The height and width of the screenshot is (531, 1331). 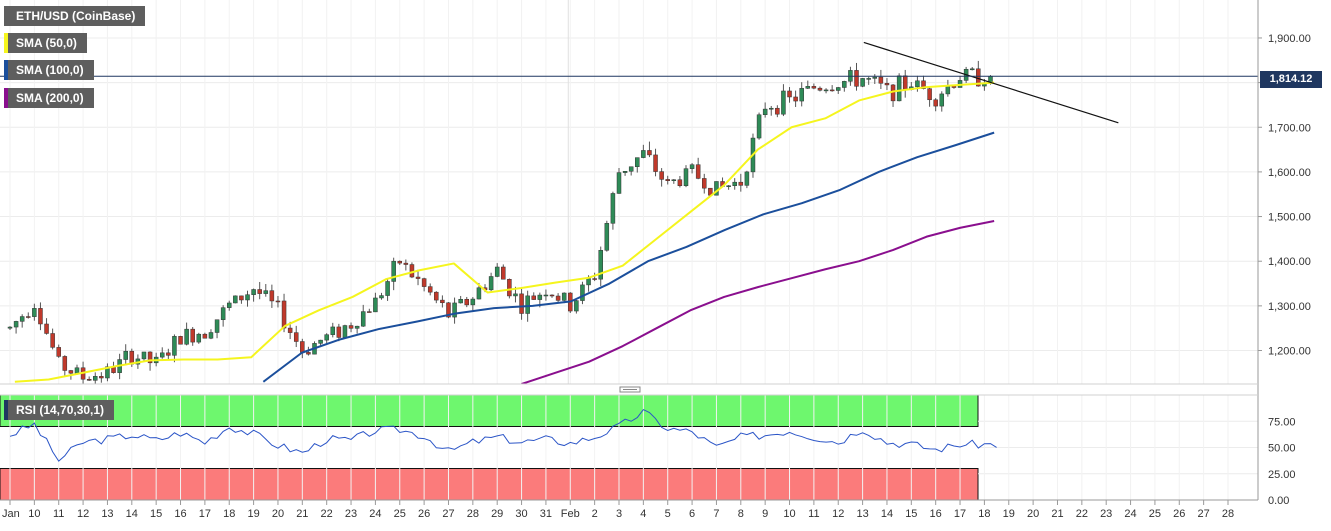 I want to click on x-tick-label: 31, so click(x=546, y=514).